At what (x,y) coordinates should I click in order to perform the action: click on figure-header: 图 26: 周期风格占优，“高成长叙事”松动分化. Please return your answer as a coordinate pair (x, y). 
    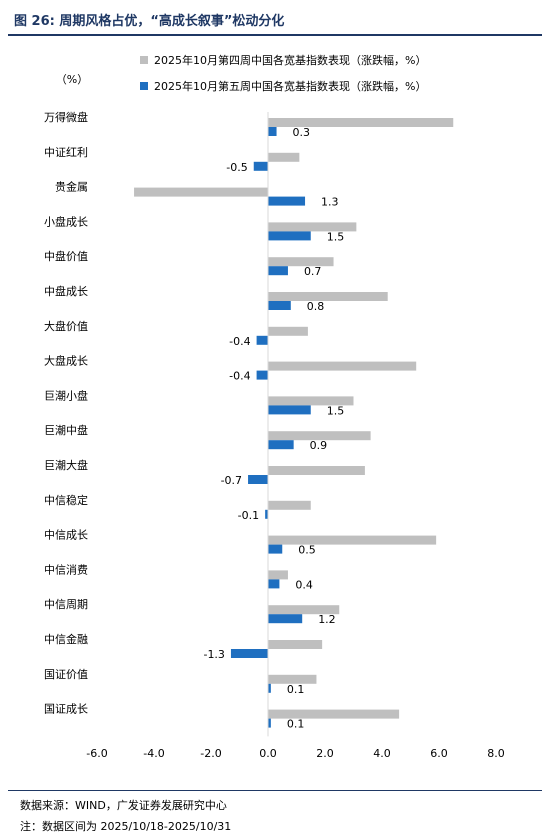
    Looking at the image, I should click on (275, 21).